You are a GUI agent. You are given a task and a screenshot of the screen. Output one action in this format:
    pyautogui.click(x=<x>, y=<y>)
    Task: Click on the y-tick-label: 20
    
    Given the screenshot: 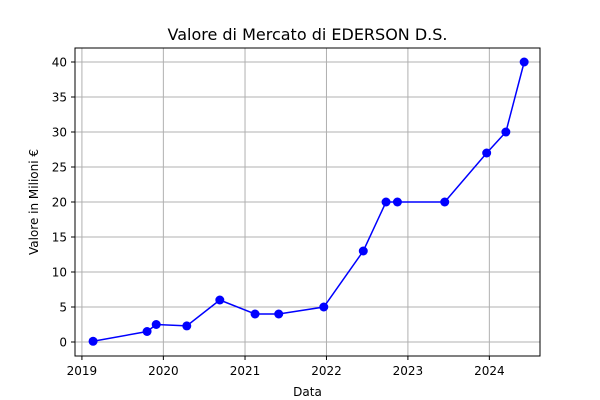 What is the action you would take?
    pyautogui.click(x=59, y=203)
    